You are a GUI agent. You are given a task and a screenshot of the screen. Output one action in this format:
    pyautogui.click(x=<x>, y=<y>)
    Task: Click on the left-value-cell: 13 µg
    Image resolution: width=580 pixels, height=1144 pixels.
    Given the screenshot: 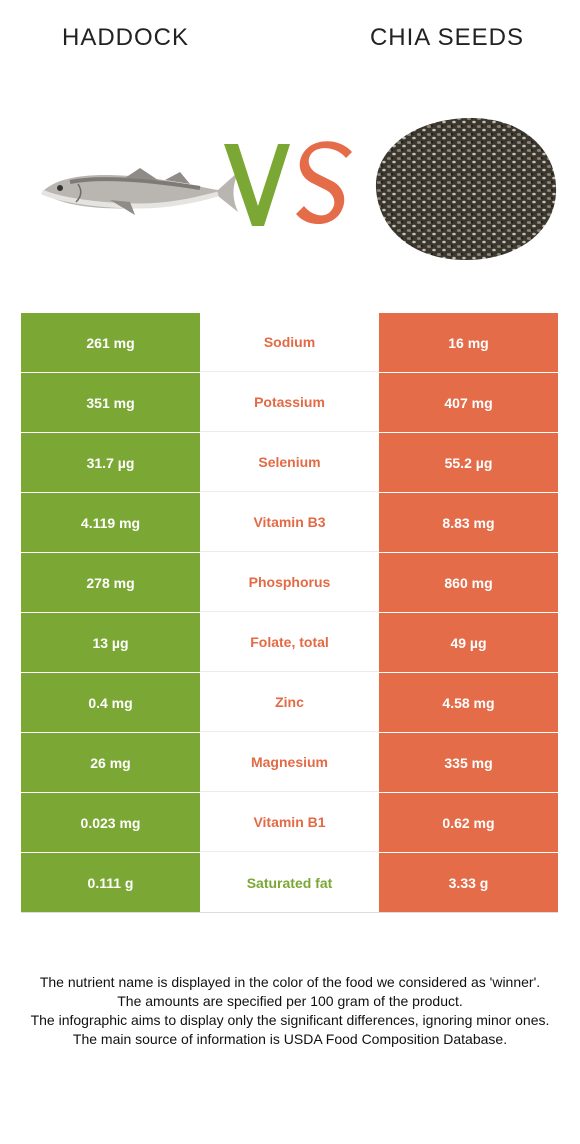 What is the action you would take?
    pyautogui.click(x=110, y=642)
    